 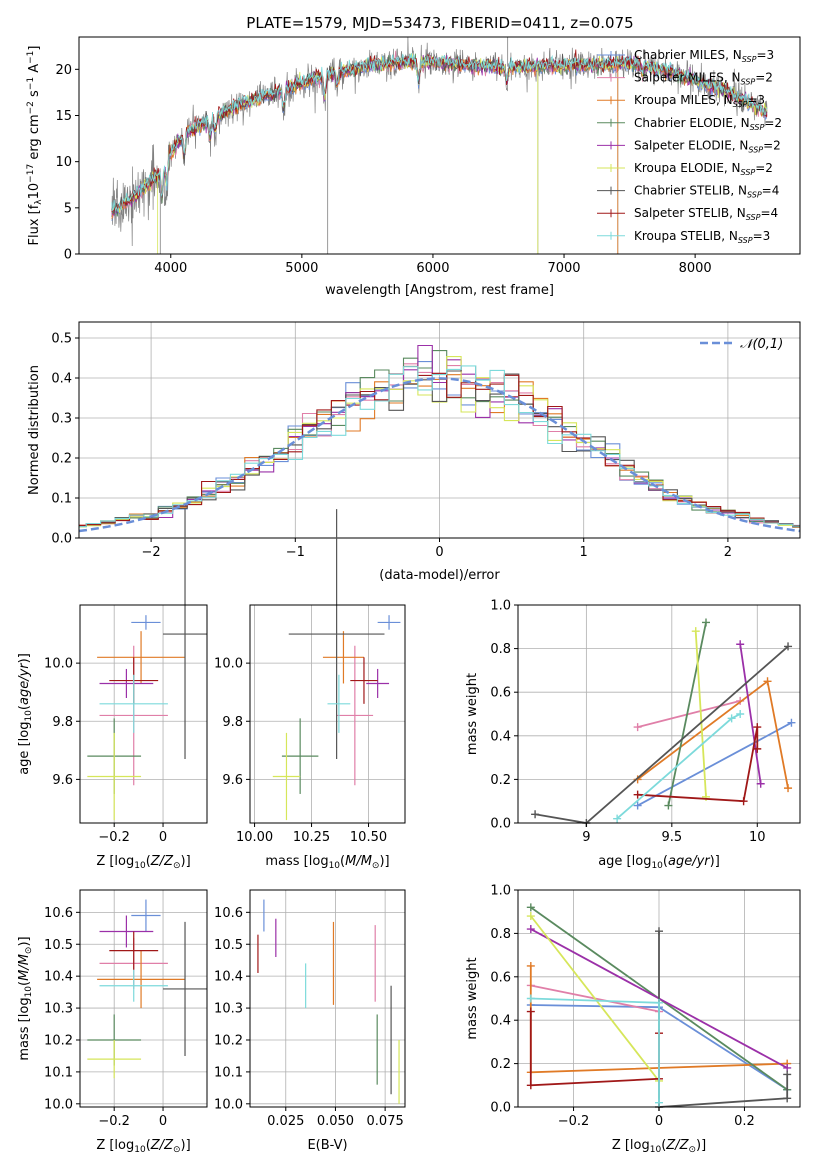 What do you see at coordinates (439, 575) in the screenshot?
I see `x-axis-label: (data-model)/error` at bounding box center [439, 575].